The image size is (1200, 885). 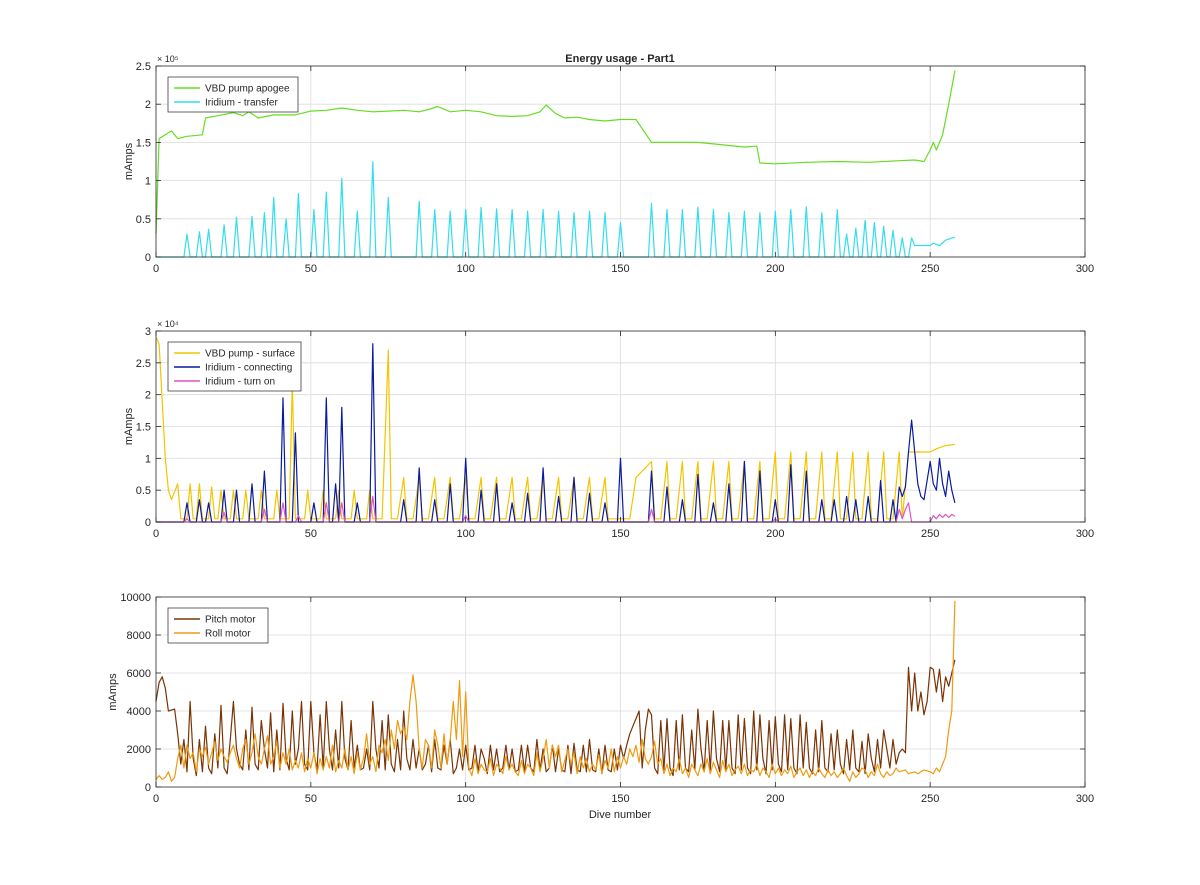 I want to click on legend-label: Roll motor, so click(x=228, y=634).